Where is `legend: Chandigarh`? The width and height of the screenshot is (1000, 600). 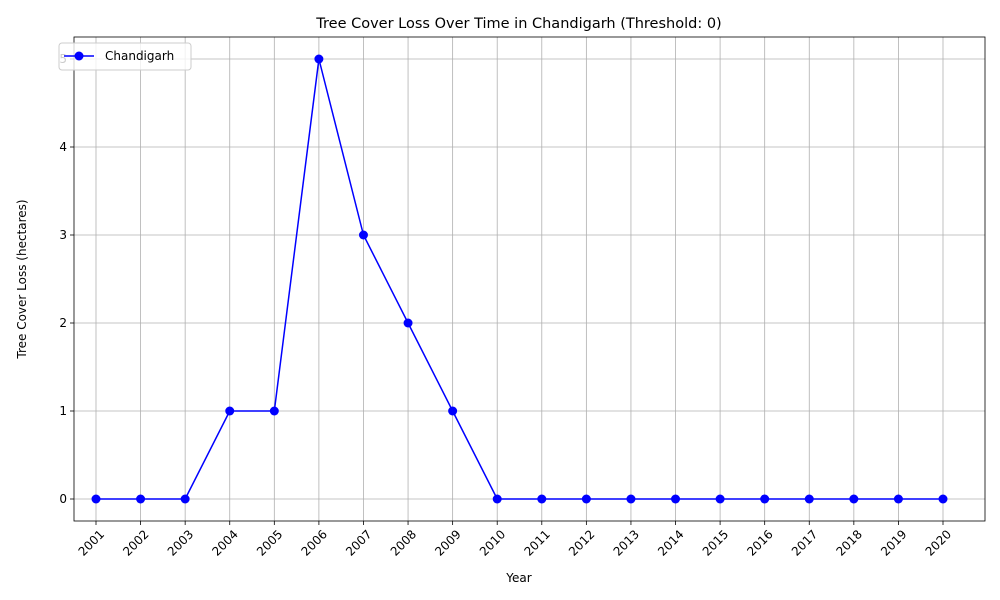 legend: Chandigarh is located at coordinates (125, 56).